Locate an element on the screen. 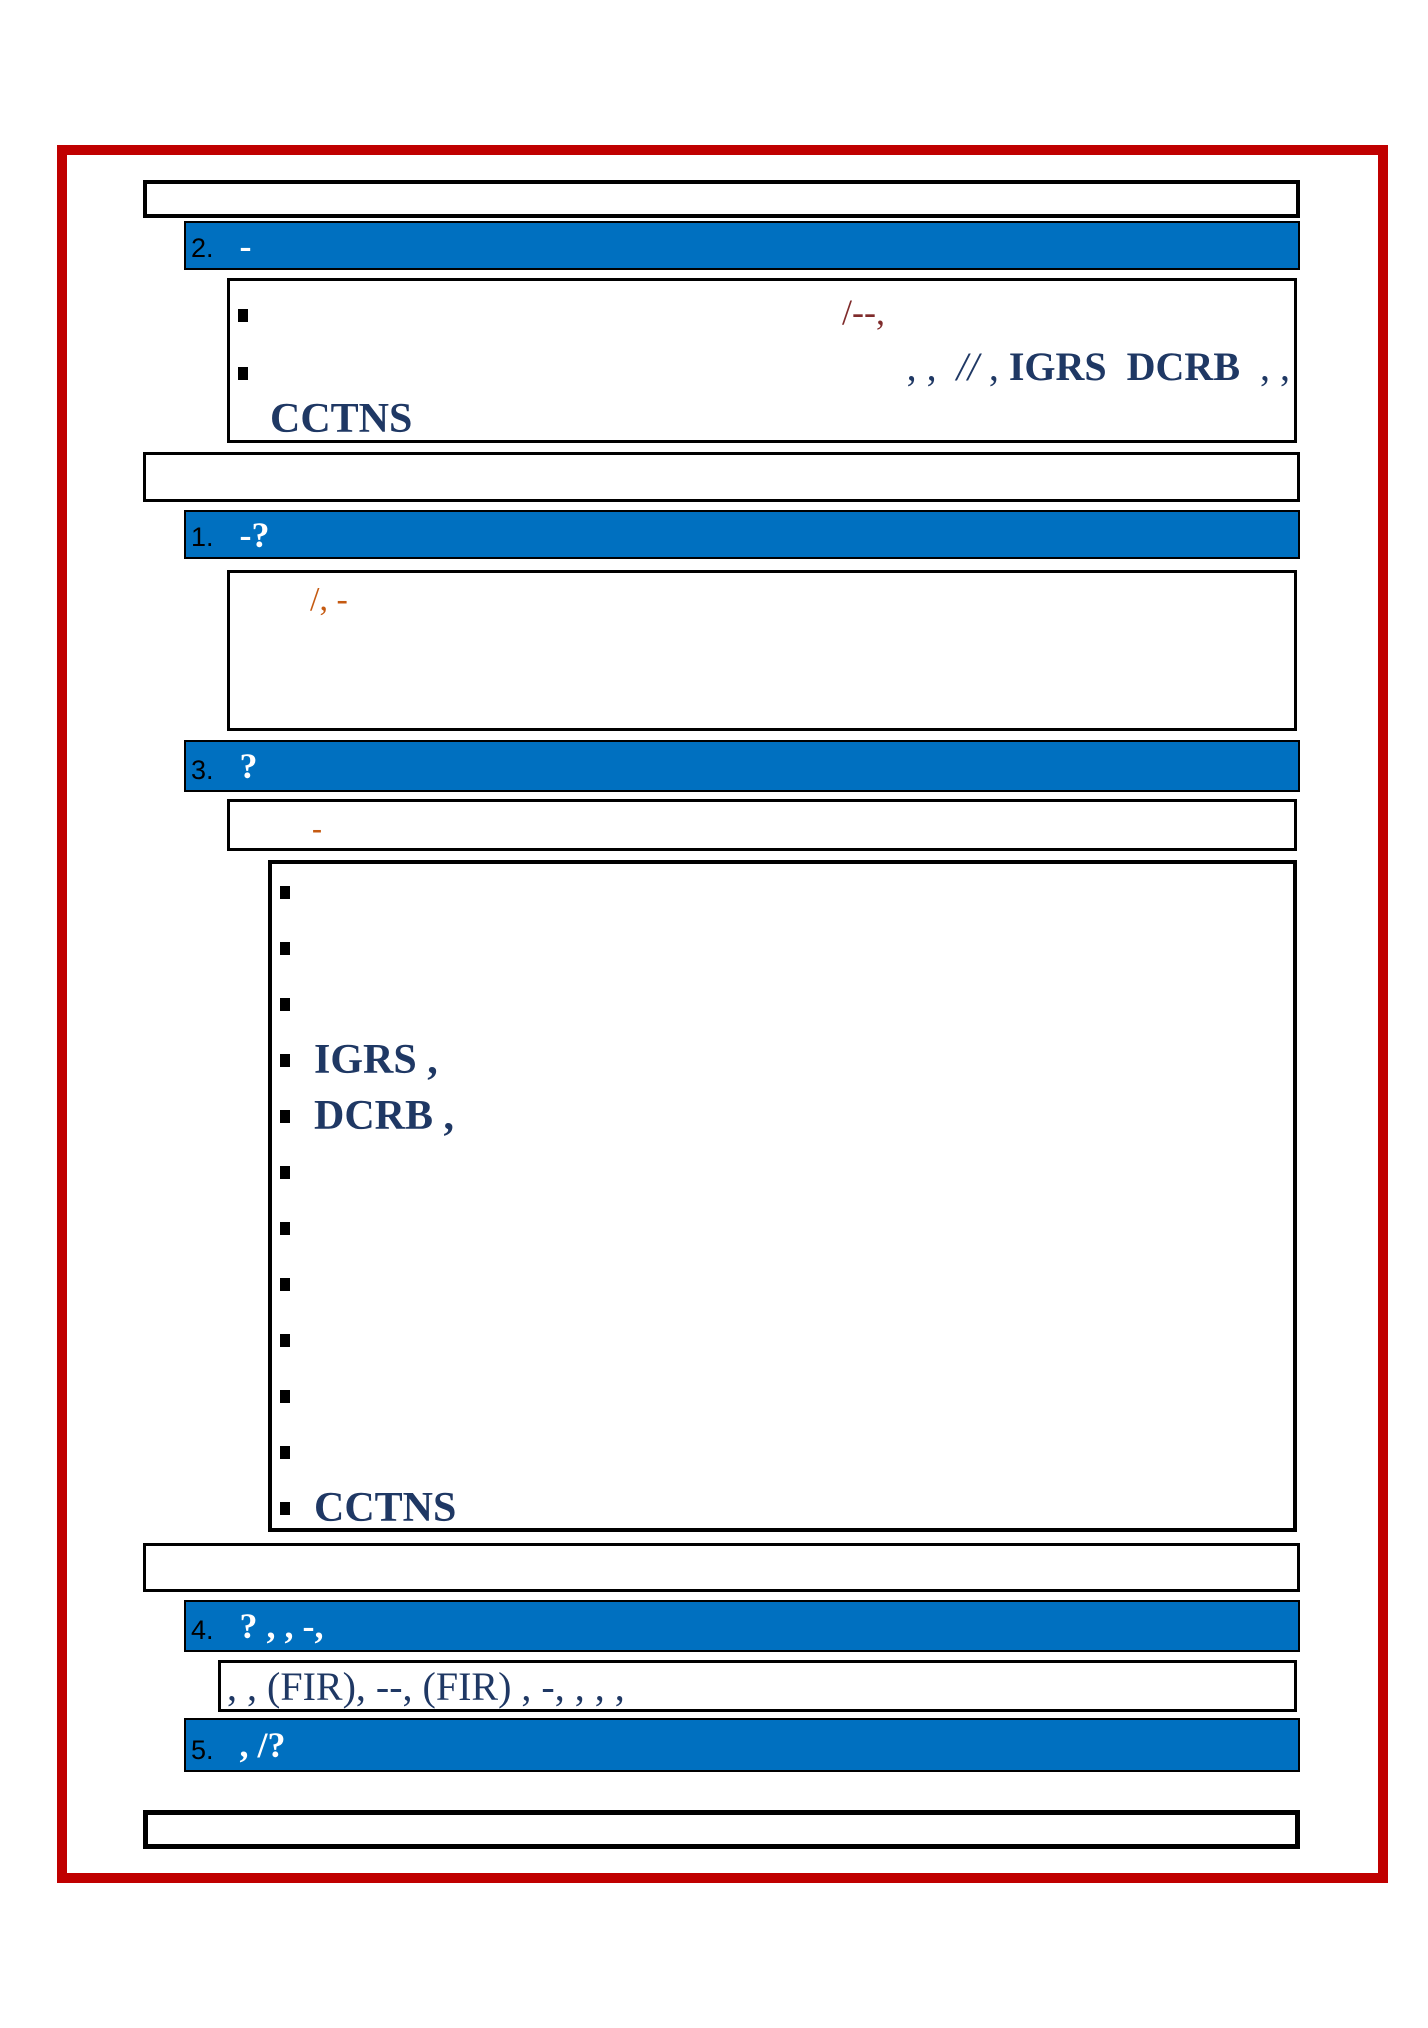 The width and height of the screenshot is (1428, 2028). question-1-note-text: /, - is located at coordinates (329, 599).